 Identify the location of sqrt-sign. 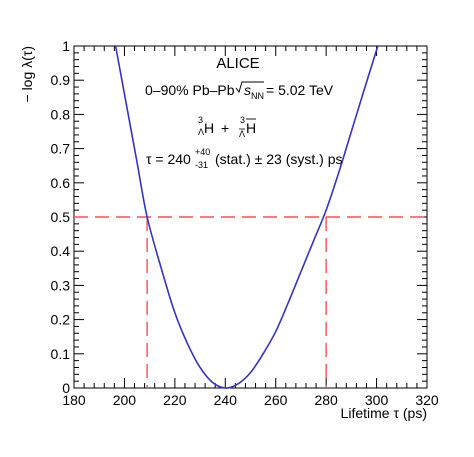
(249, 87).